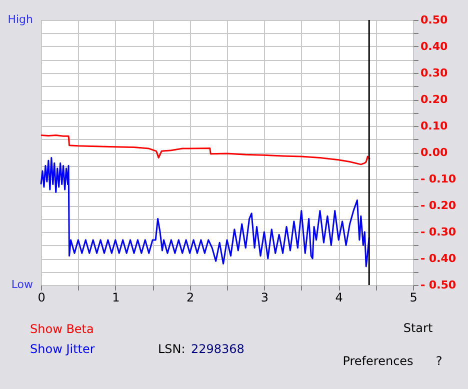 The image size is (468, 389). I want to click on text: Show Jitter, so click(62, 349).